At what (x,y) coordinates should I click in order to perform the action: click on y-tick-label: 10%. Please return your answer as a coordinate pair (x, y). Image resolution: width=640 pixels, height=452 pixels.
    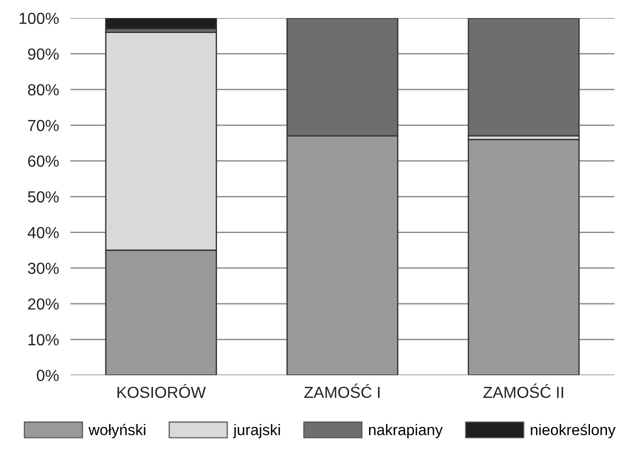
    Looking at the image, I should click on (43, 340).